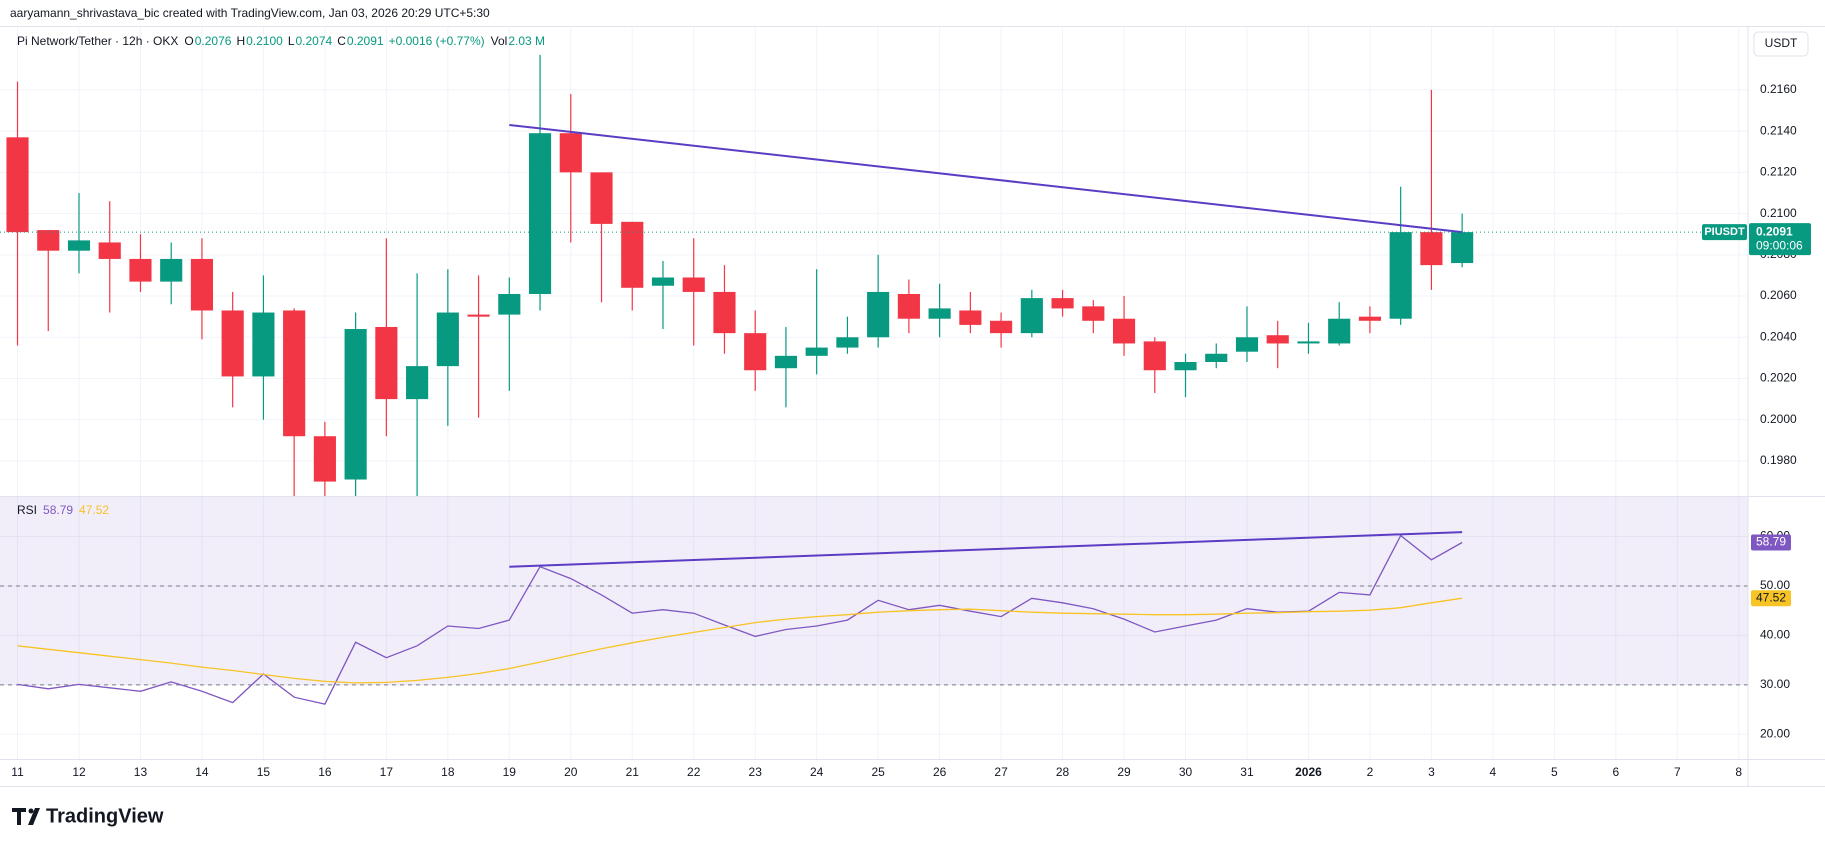  I want to click on legend-text: C, so click(341, 41).